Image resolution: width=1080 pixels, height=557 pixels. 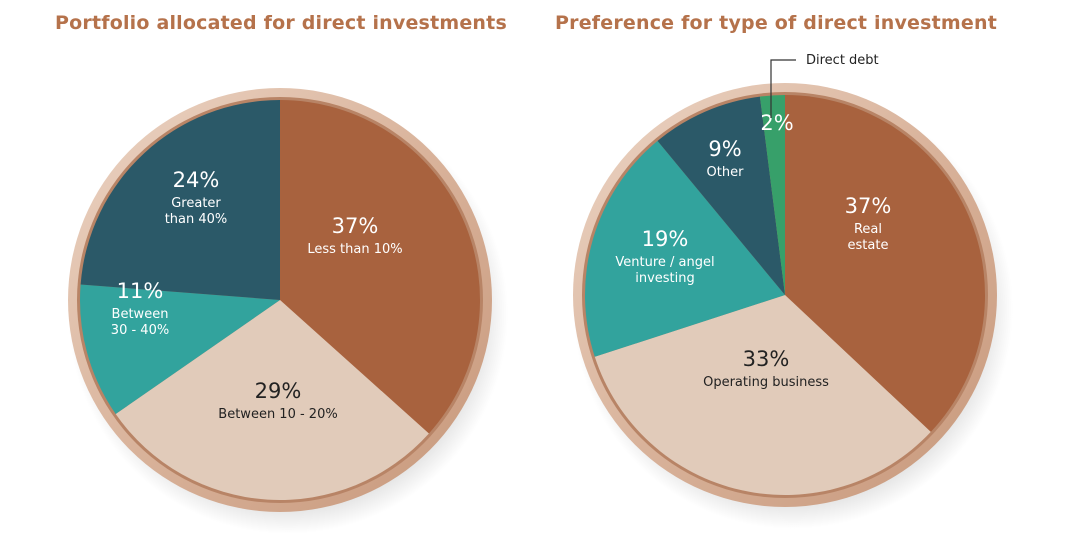 What do you see at coordinates (665, 239) in the screenshot?
I see `slice-percent-label: 19%` at bounding box center [665, 239].